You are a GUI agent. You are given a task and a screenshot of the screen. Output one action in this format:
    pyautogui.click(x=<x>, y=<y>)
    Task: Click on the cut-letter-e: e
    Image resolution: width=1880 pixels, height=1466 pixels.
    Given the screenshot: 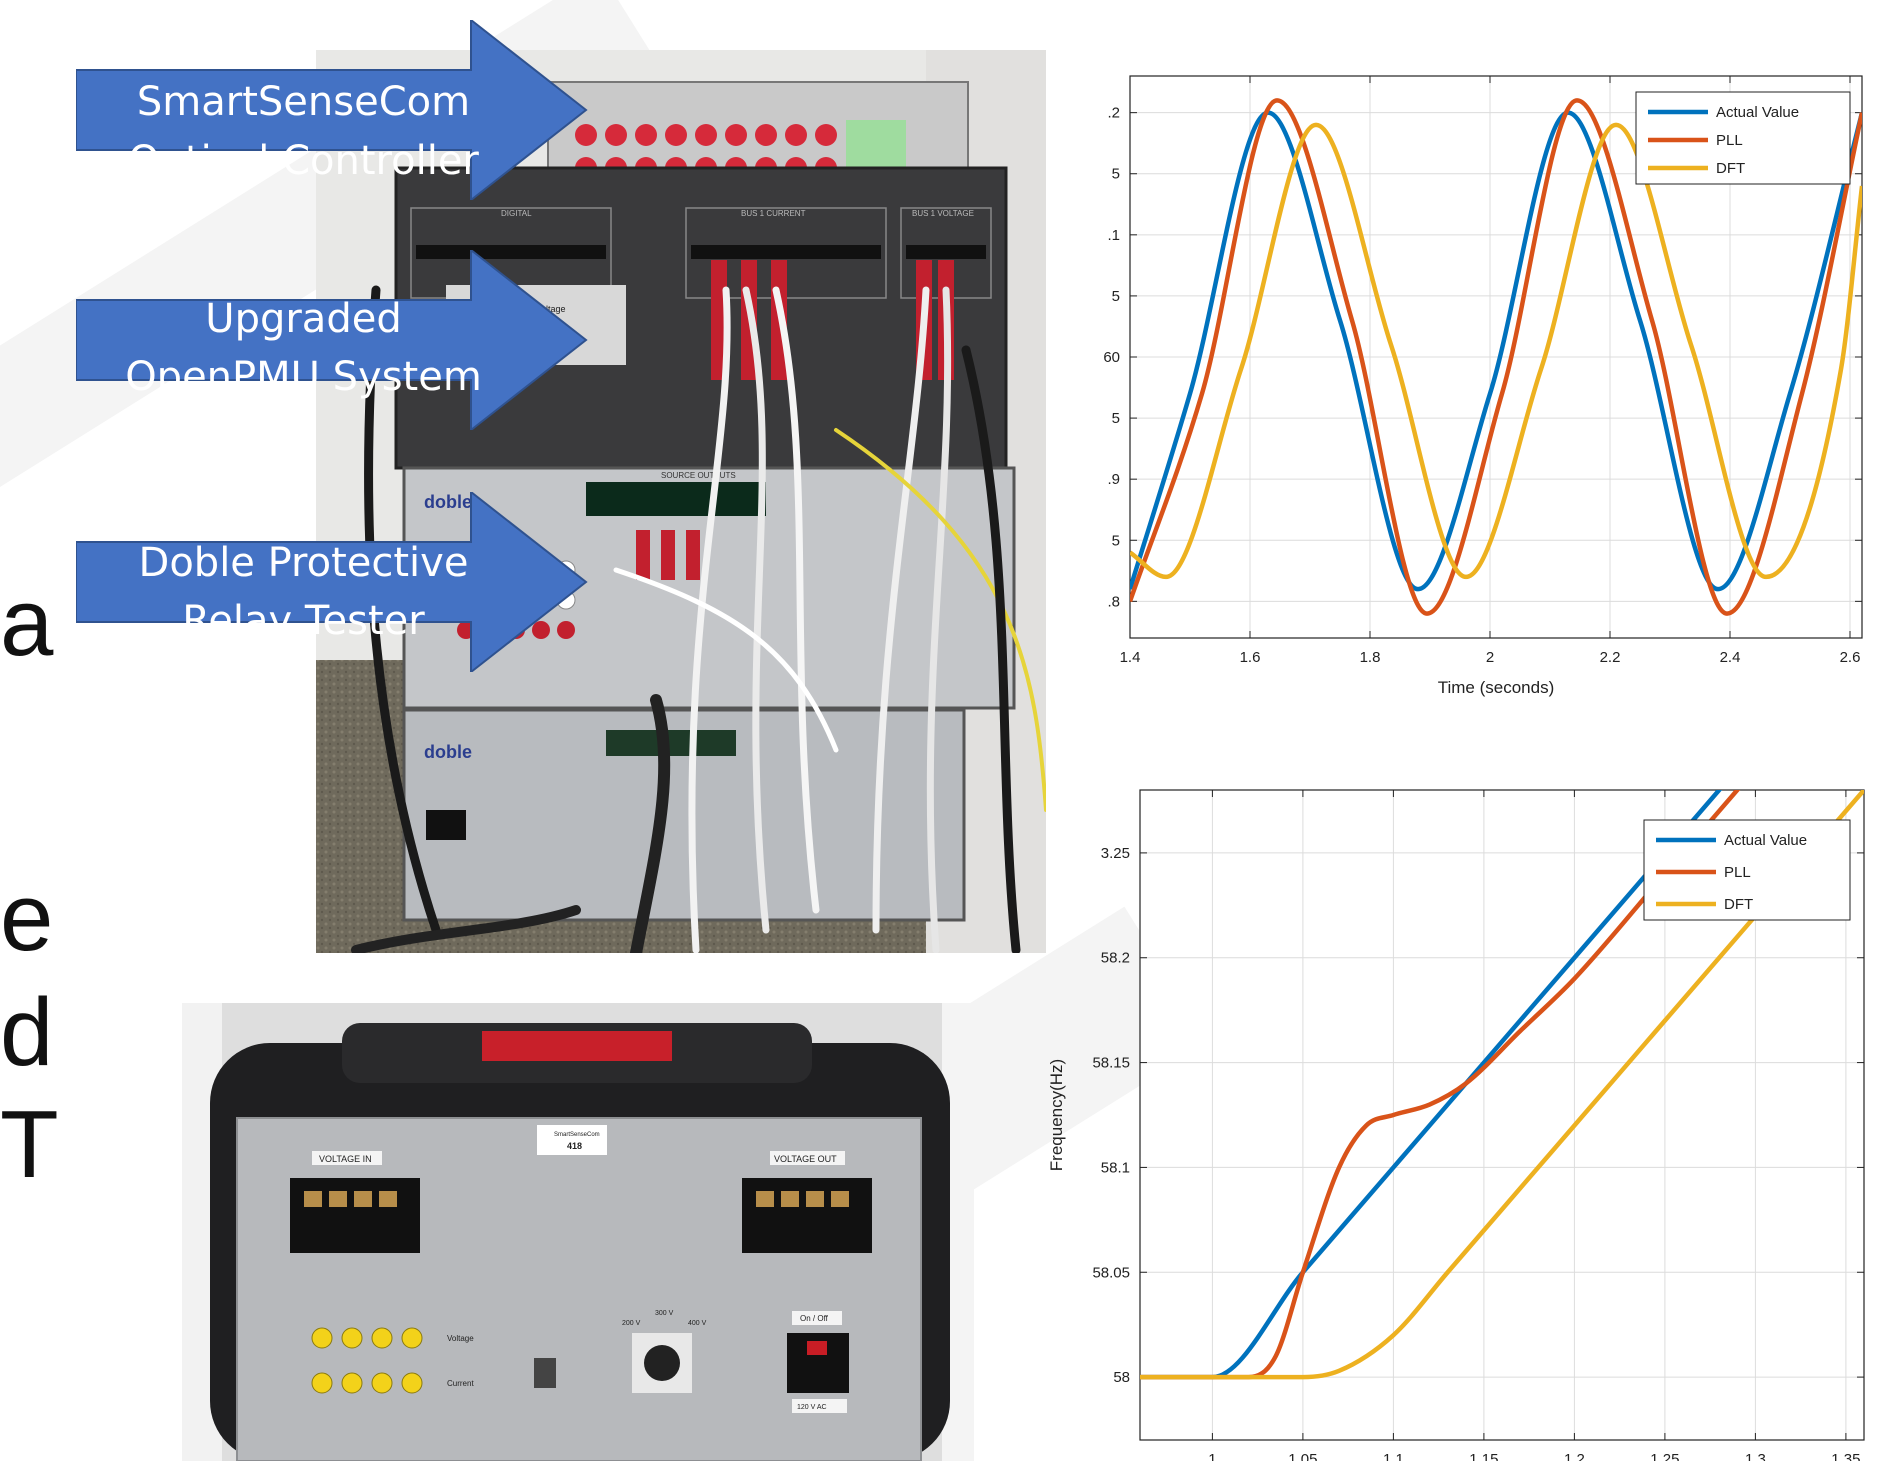 What is the action you would take?
    pyautogui.click(x=27, y=917)
    